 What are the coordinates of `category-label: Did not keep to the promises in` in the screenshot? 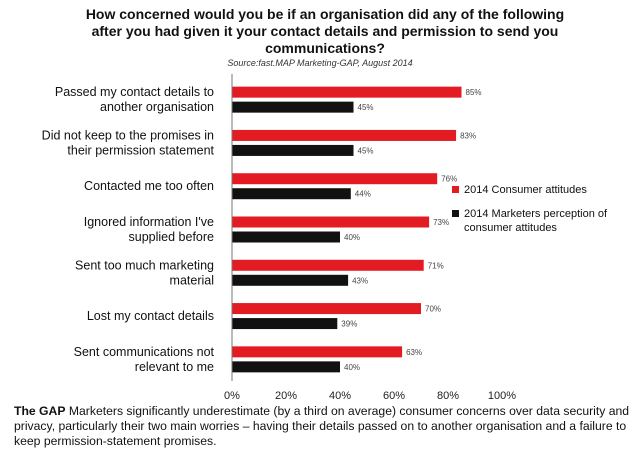 It's located at (128, 135).